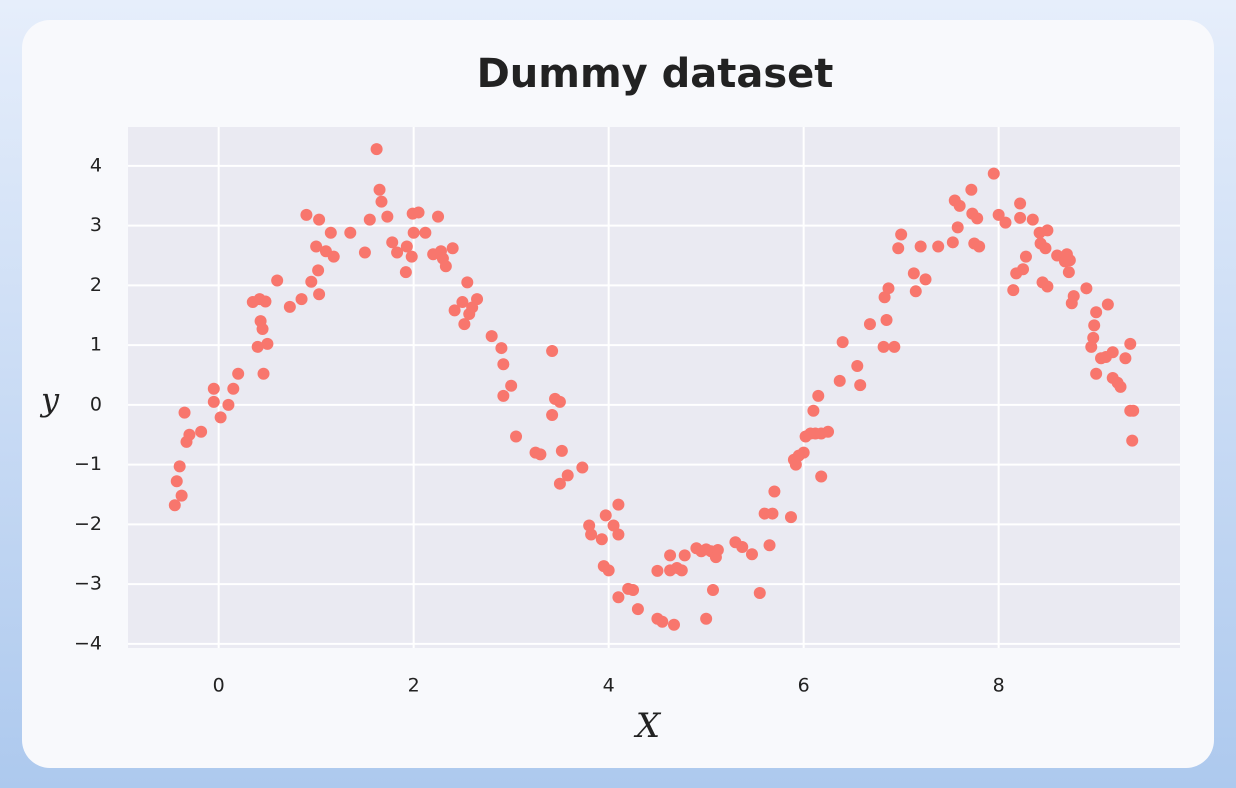 This screenshot has width=1236, height=788. I want to click on y-tick-label: 2, so click(96, 285).